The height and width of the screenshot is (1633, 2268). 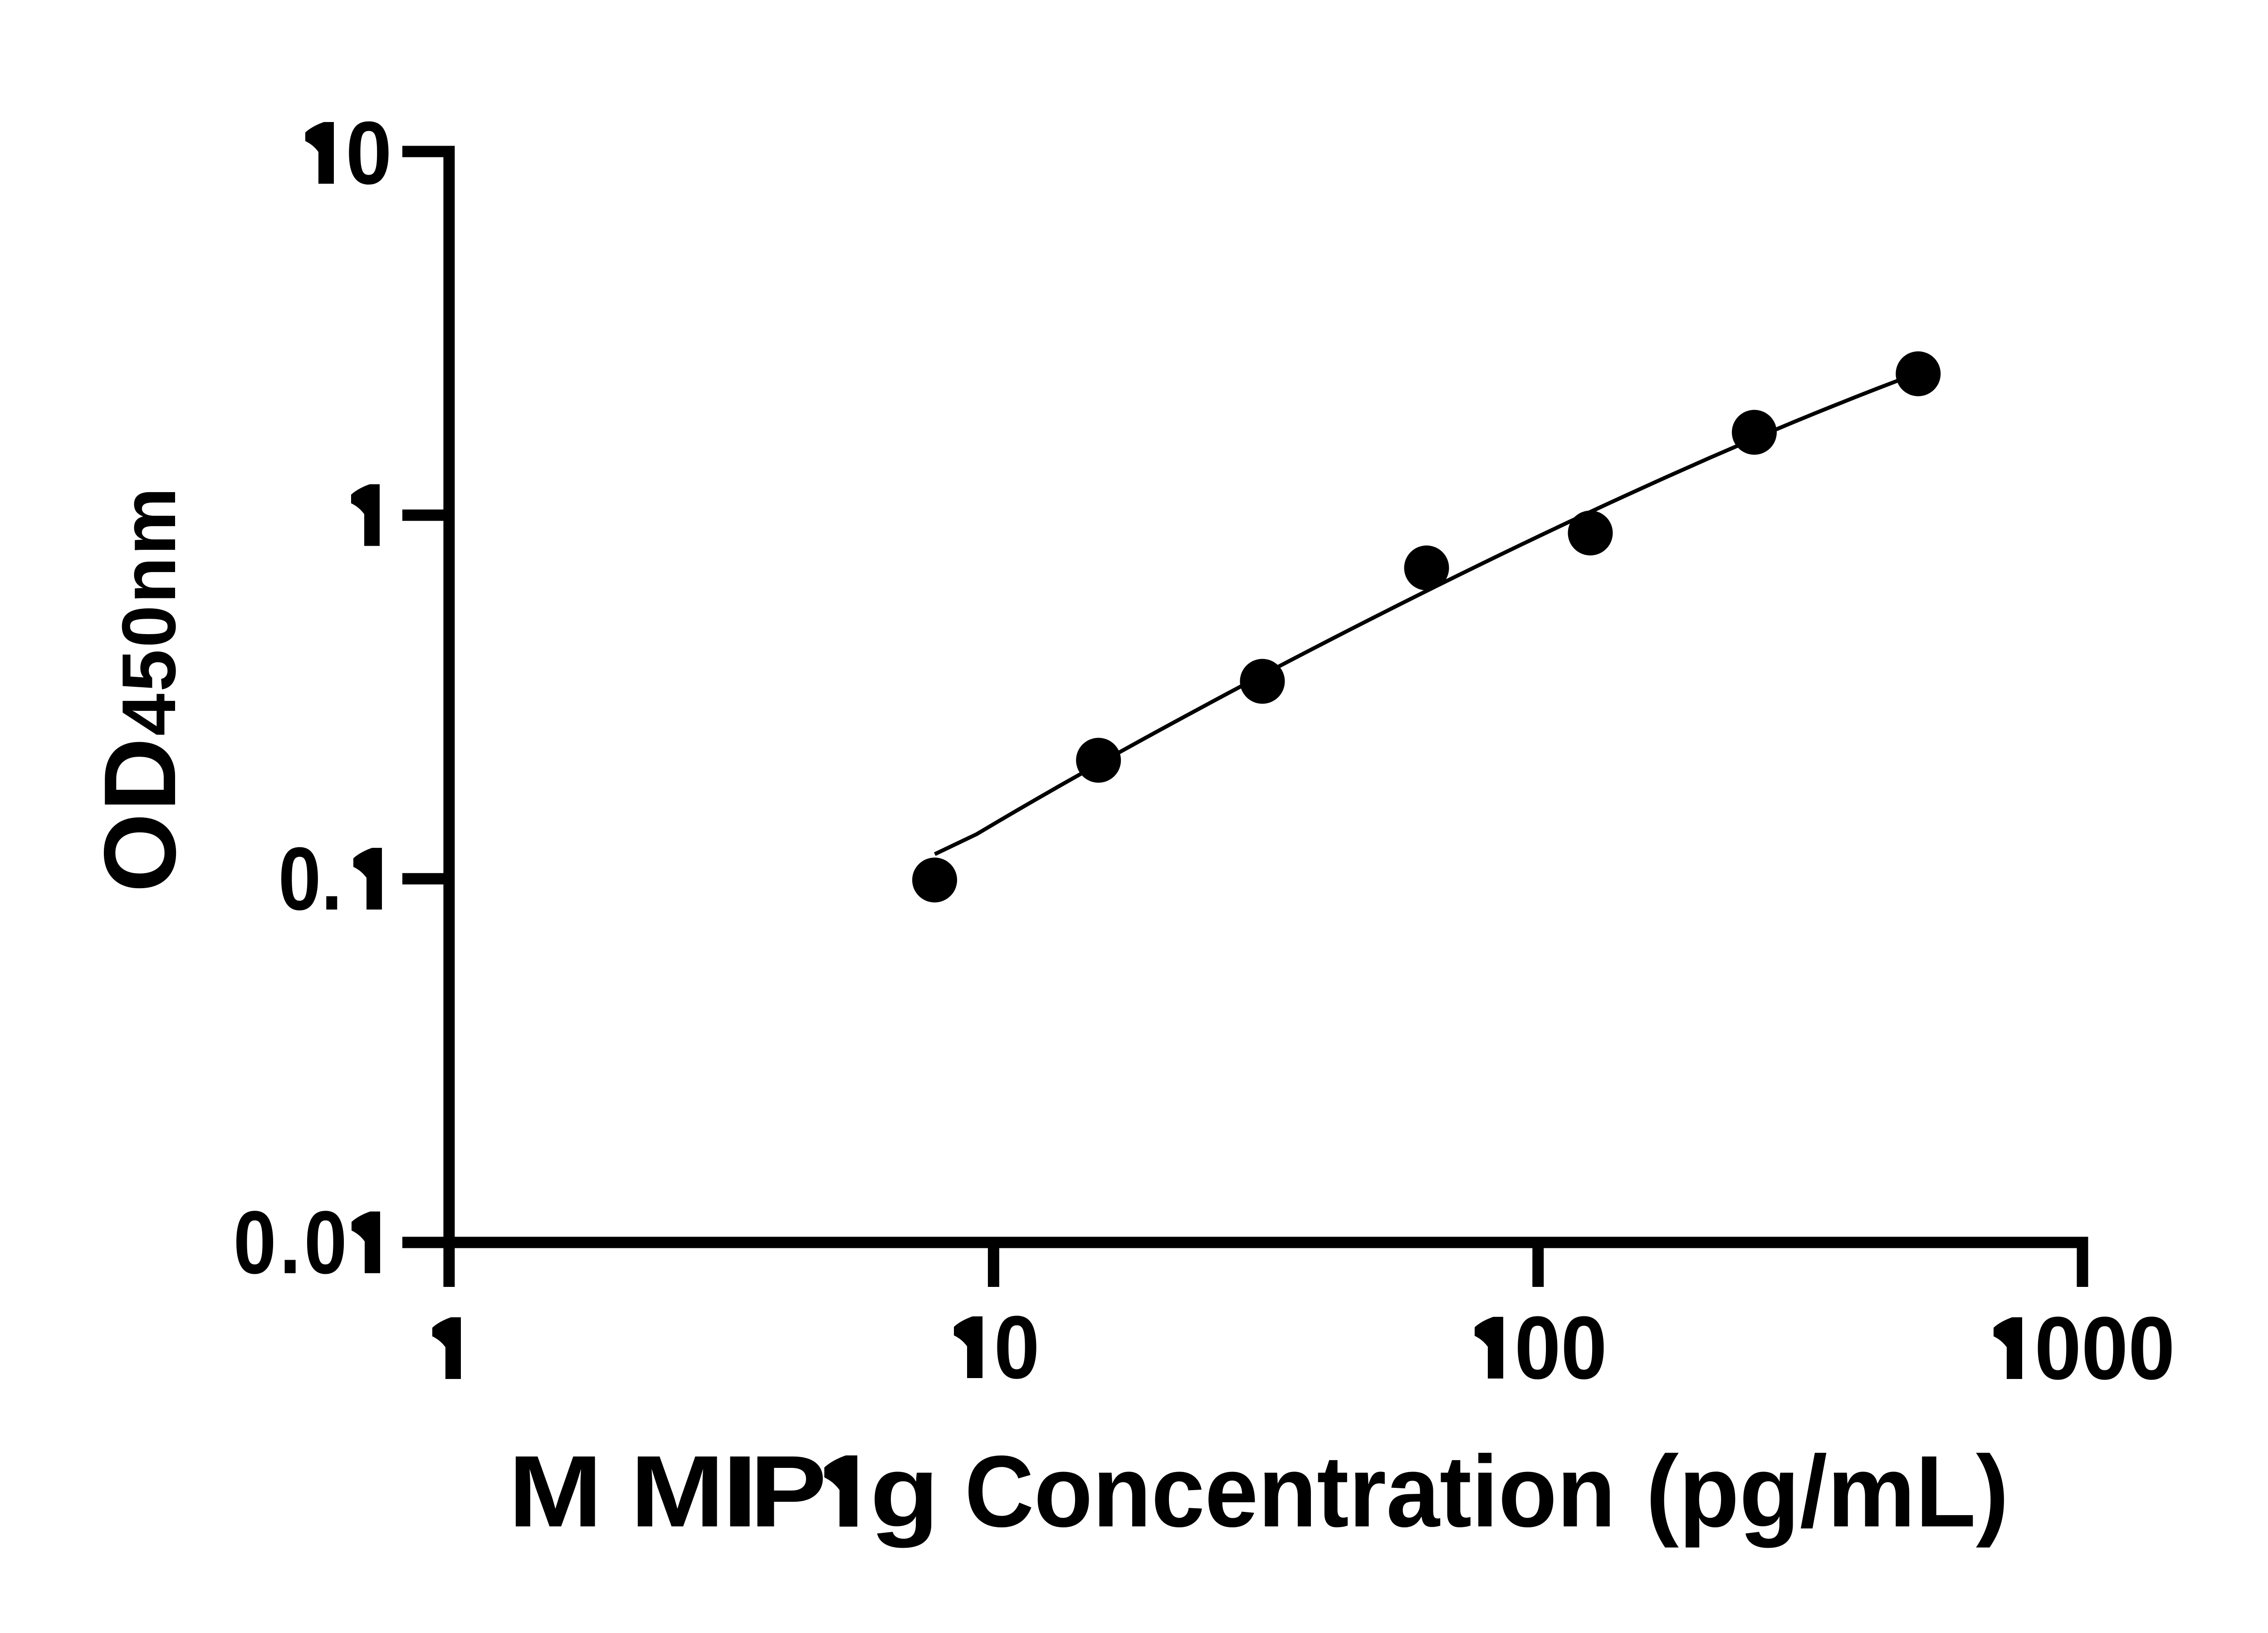 What do you see at coordinates (740, 1491) in the screenshot?
I see `svg-text: I` at bounding box center [740, 1491].